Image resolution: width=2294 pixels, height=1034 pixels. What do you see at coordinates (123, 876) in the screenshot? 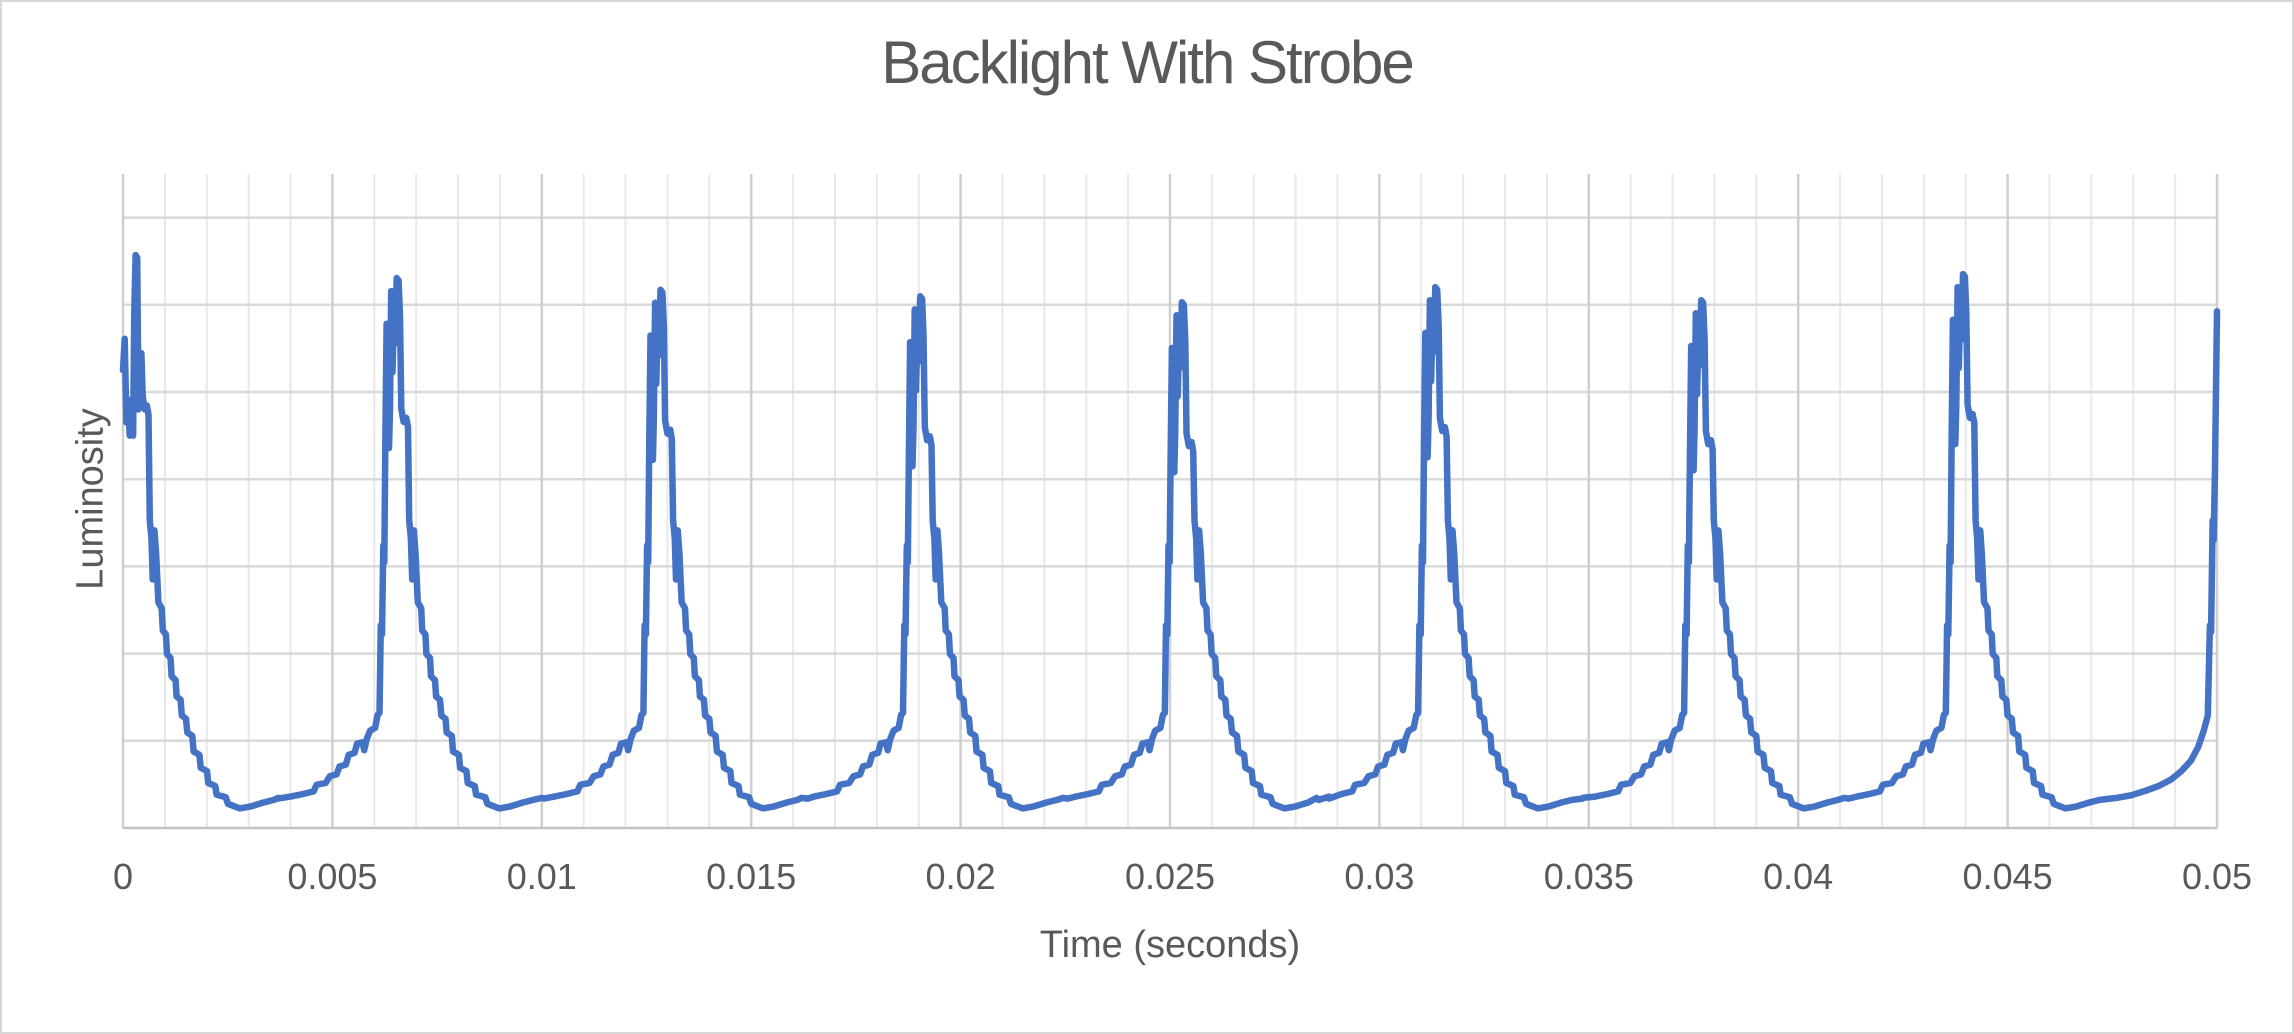
I see `x-tick-label: 0` at bounding box center [123, 876].